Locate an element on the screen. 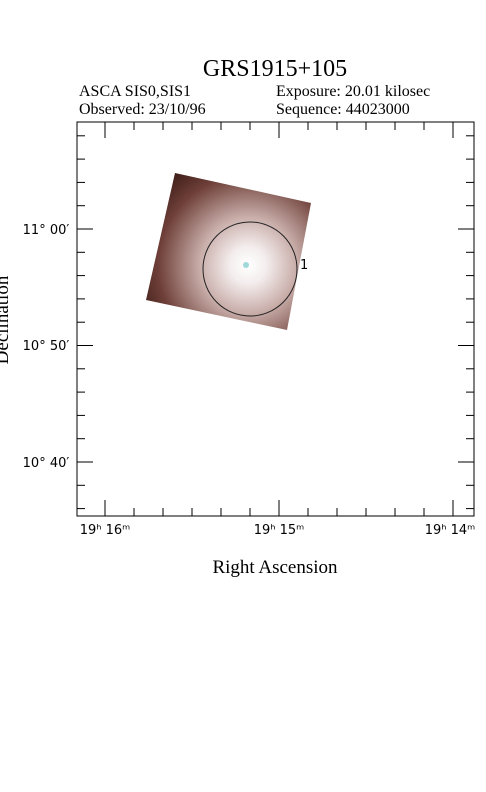 This screenshot has width=486, height=792. title: GRS1915+105 is located at coordinates (275, 69).